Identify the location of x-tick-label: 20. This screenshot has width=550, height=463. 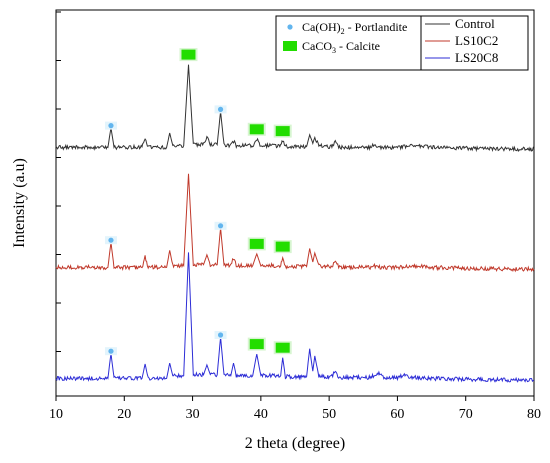
(124, 414).